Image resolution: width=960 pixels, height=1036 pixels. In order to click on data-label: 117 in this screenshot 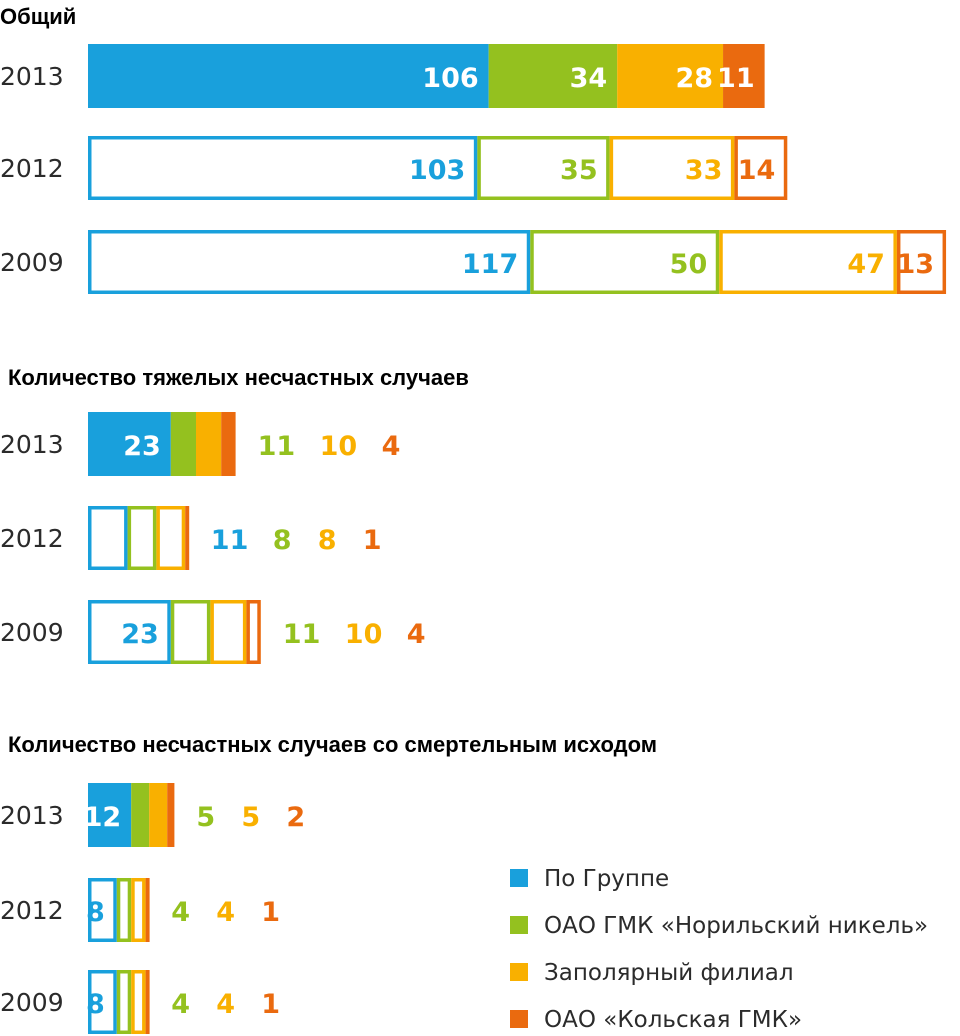, I will do `click(490, 264)`.